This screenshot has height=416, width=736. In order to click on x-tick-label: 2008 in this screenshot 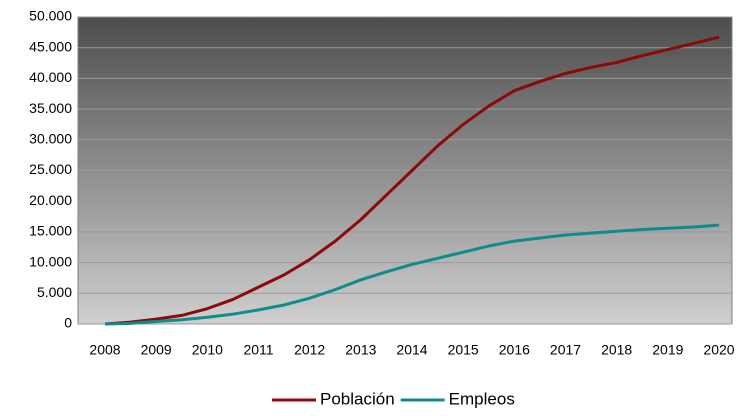, I will do `click(104, 350)`.